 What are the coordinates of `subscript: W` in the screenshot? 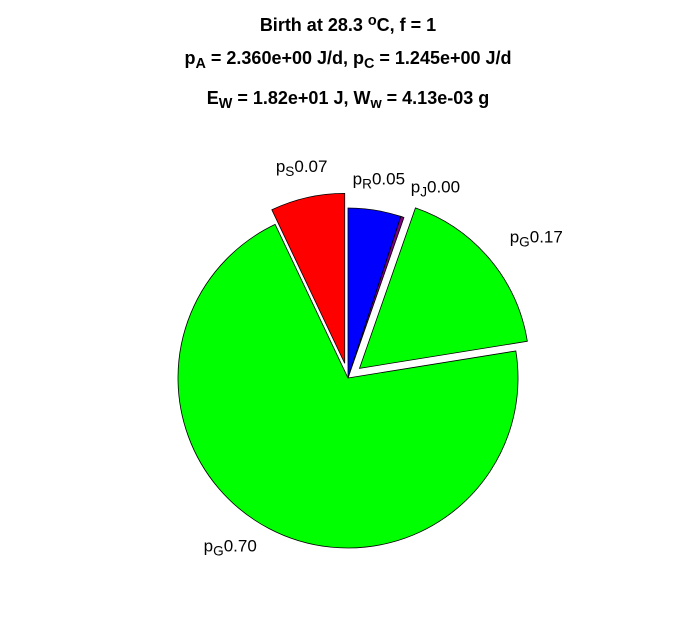 It's located at (226, 104).